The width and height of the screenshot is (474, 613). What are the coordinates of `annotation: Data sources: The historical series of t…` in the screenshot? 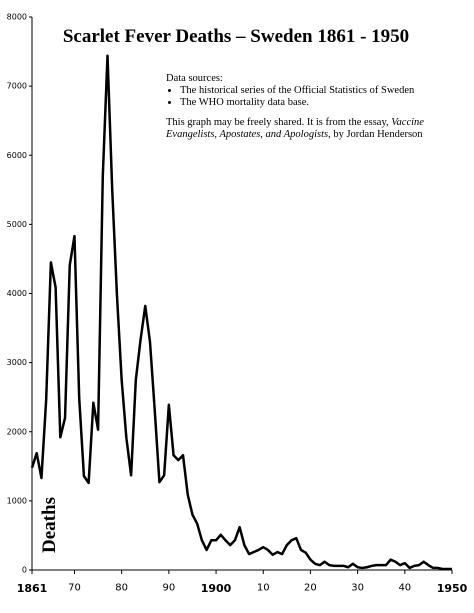 It's located at (301, 107).